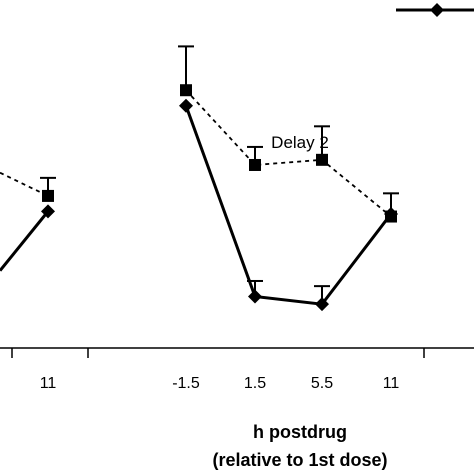  What do you see at coordinates (186, 383) in the screenshot?
I see `x-tick-label: -1.5` at bounding box center [186, 383].